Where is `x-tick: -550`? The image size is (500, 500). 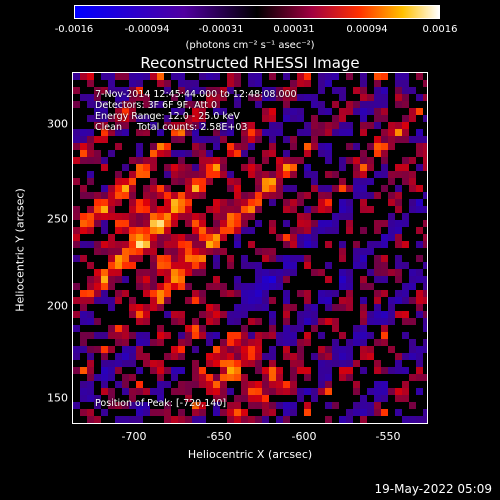
x-tick: -550 is located at coordinates (388, 436).